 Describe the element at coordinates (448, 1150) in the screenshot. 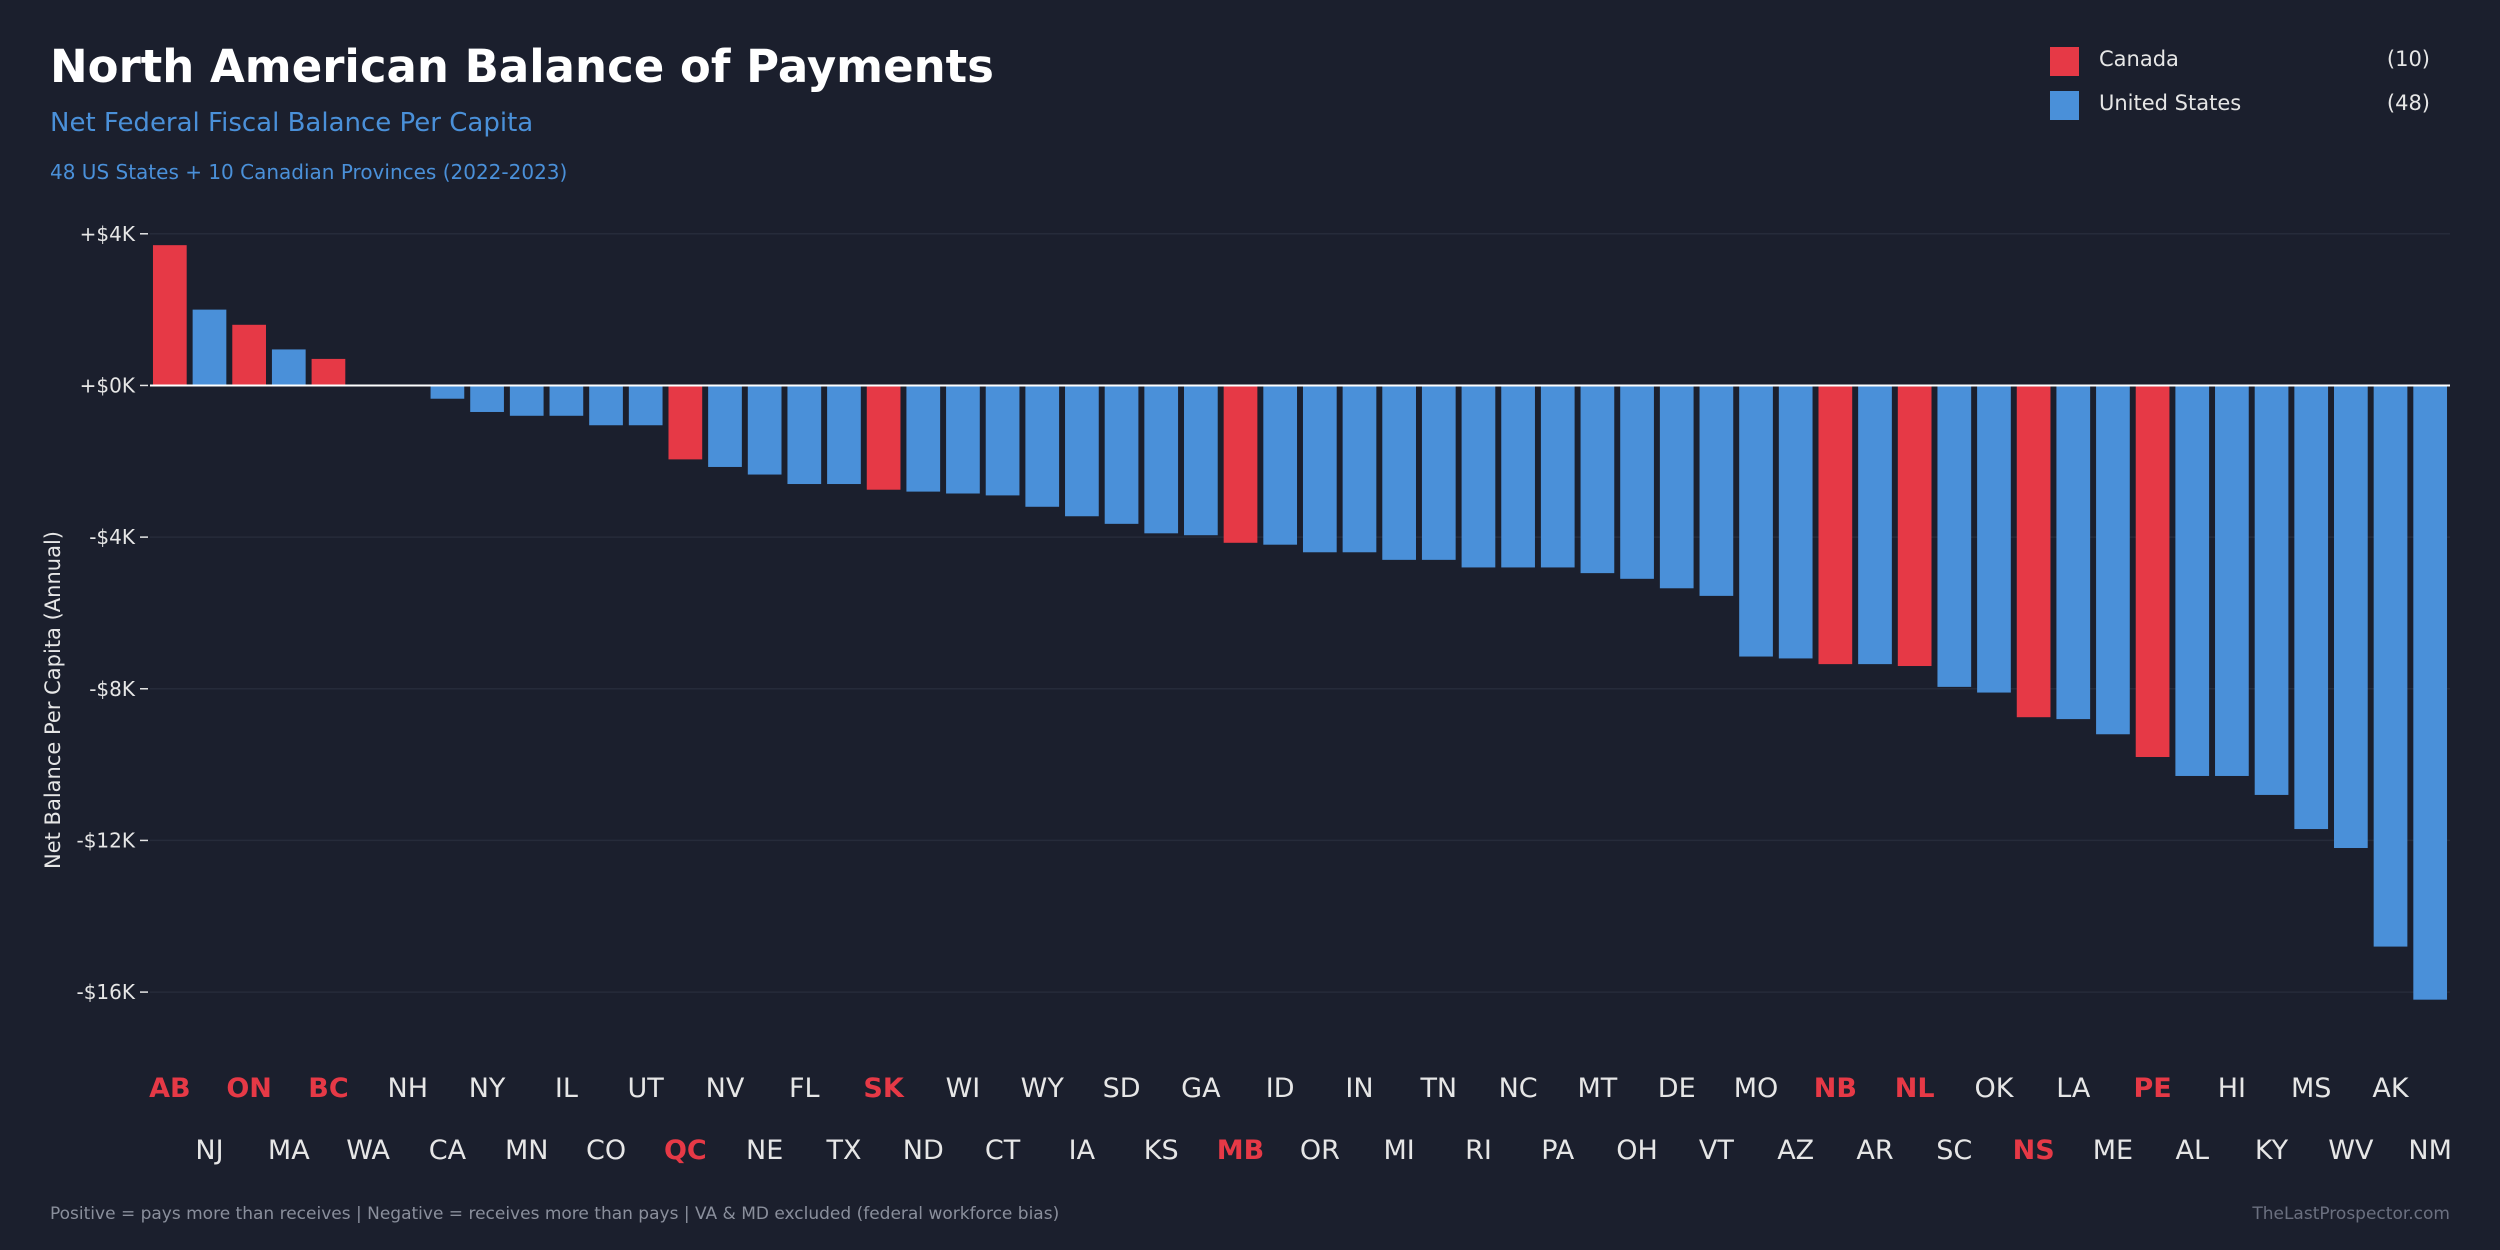

I see `x-tick-label-ca: CA` at that location.